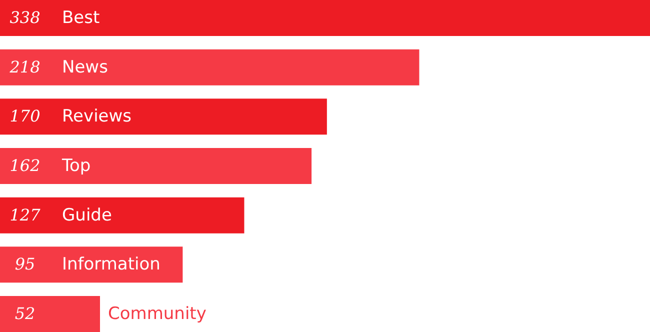 Image resolution: width=650 pixels, height=332 pixels. I want to click on data-label: 95, so click(25, 264).